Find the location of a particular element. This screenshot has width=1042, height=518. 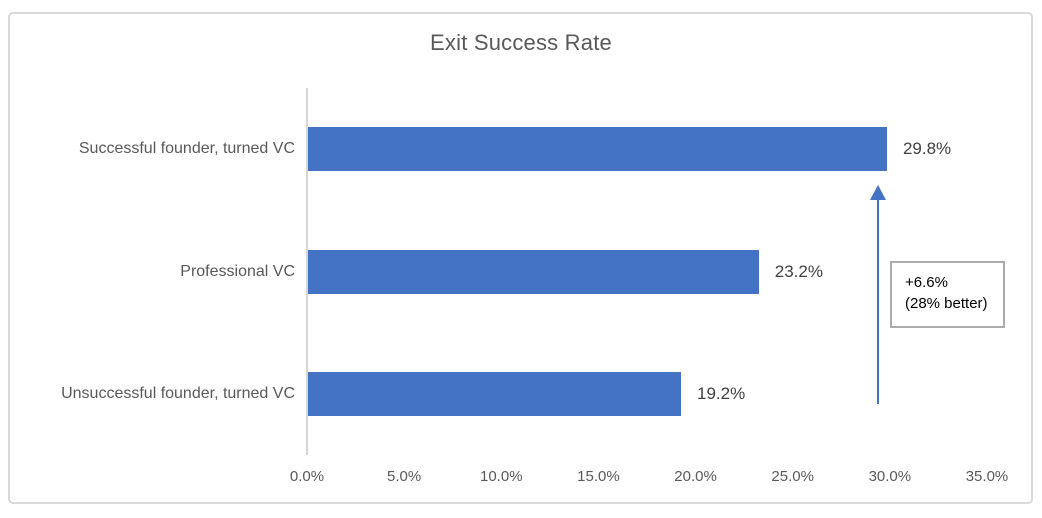

annotation-delta: +6.6% is located at coordinates (926, 282).